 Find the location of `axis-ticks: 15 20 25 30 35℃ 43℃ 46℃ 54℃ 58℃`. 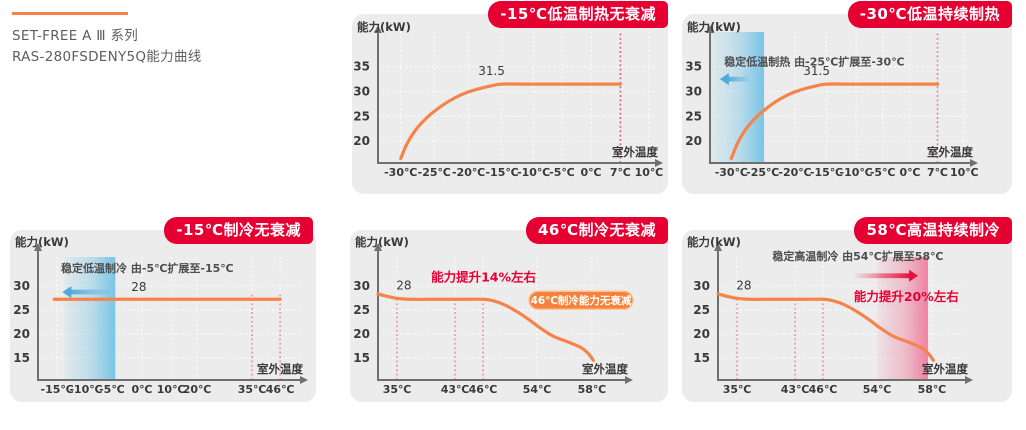

axis-ticks: 15 20 25 30 35℃ 43℃ 46℃ 54℃ 58℃ is located at coordinates (819, 337).